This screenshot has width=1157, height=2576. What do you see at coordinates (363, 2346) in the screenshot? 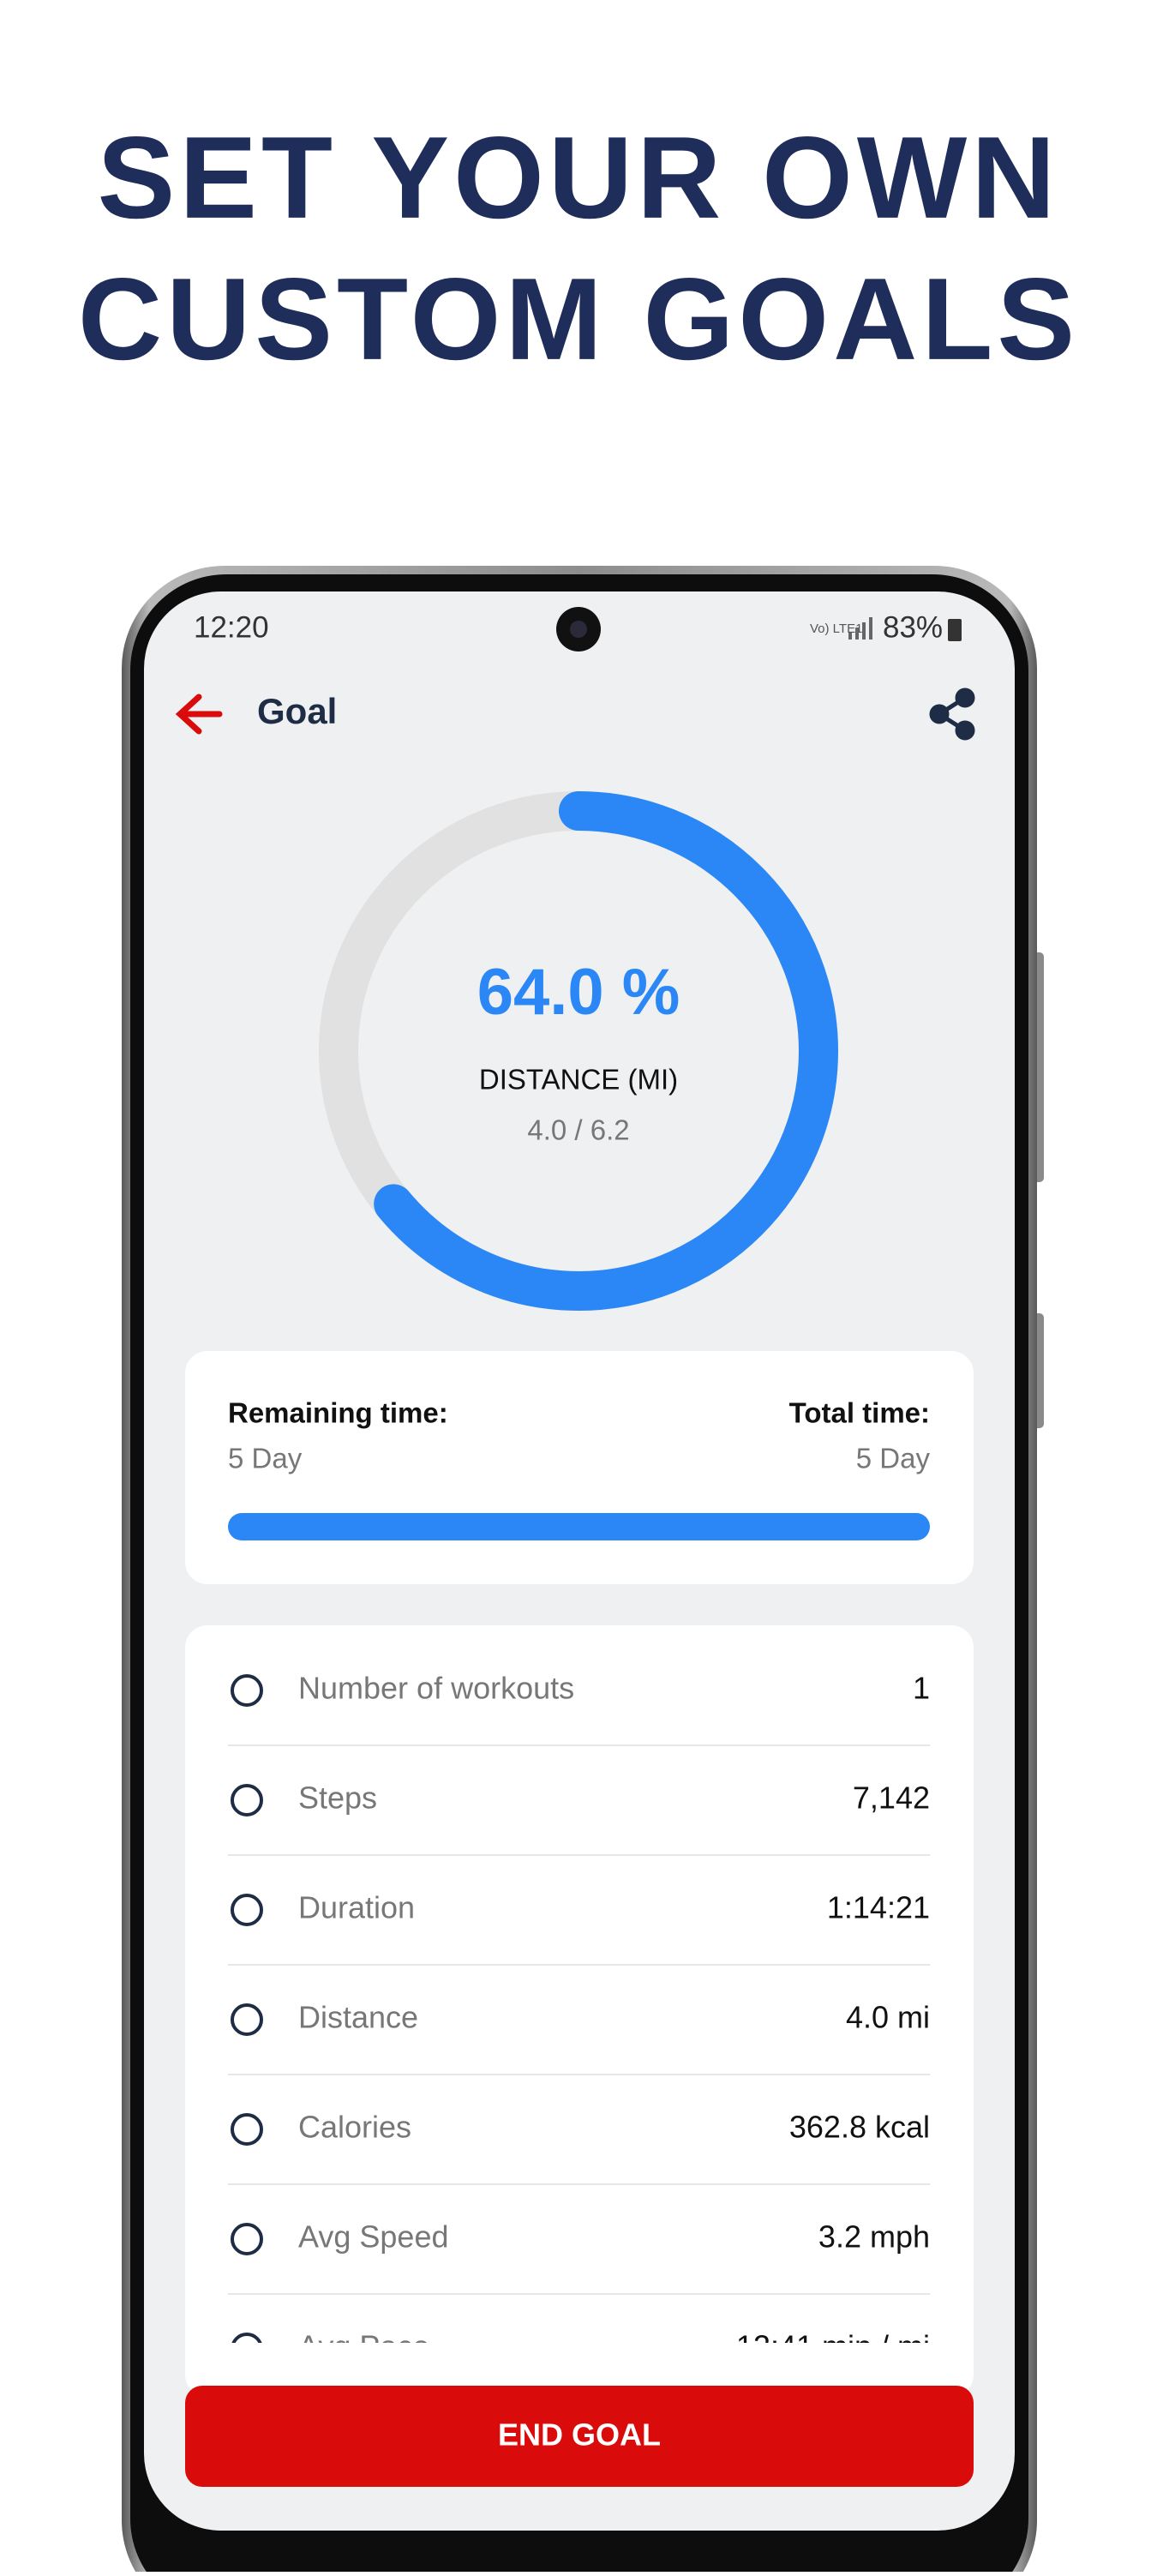
I see `stat-label: Avg Pace` at bounding box center [363, 2346].